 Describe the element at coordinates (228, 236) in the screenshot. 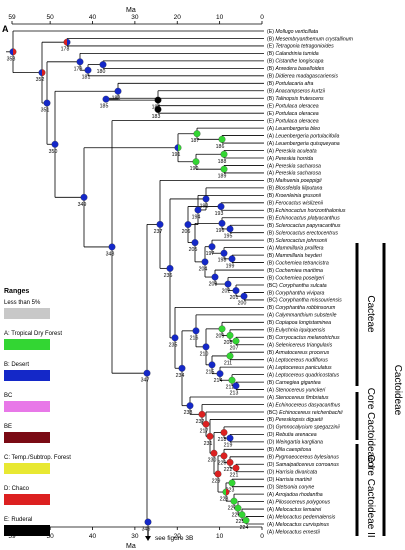

I see `node-number: 195` at that location.